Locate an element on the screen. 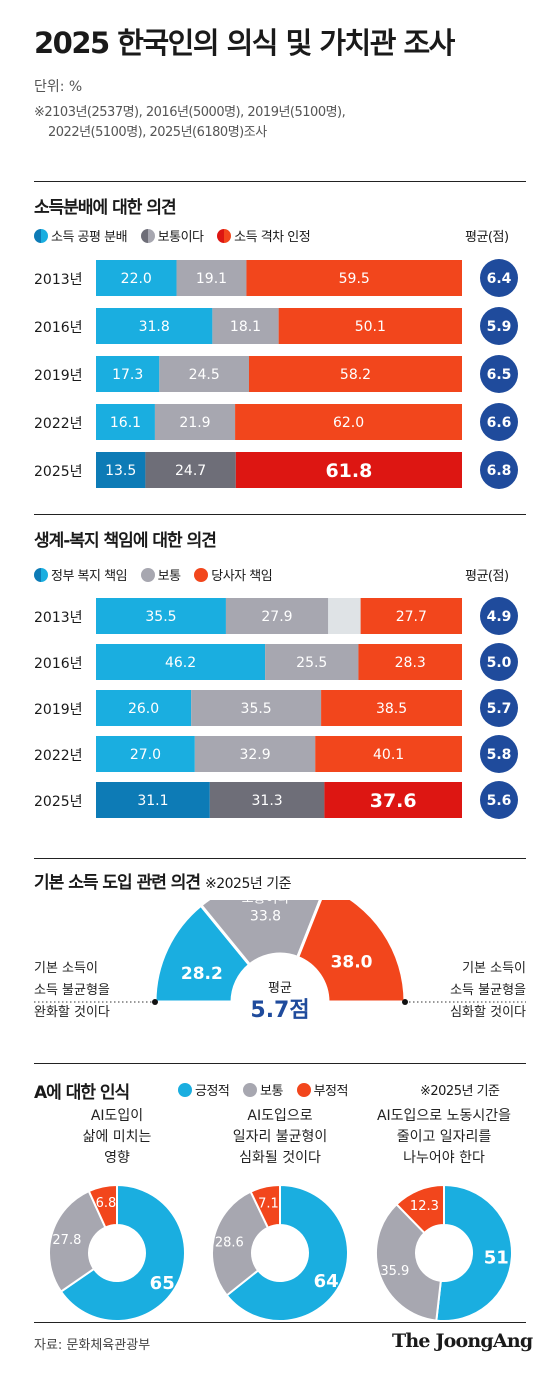 This screenshot has height=1374, width=560. average-value-label: 5.7 is located at coordinates (499, 709).